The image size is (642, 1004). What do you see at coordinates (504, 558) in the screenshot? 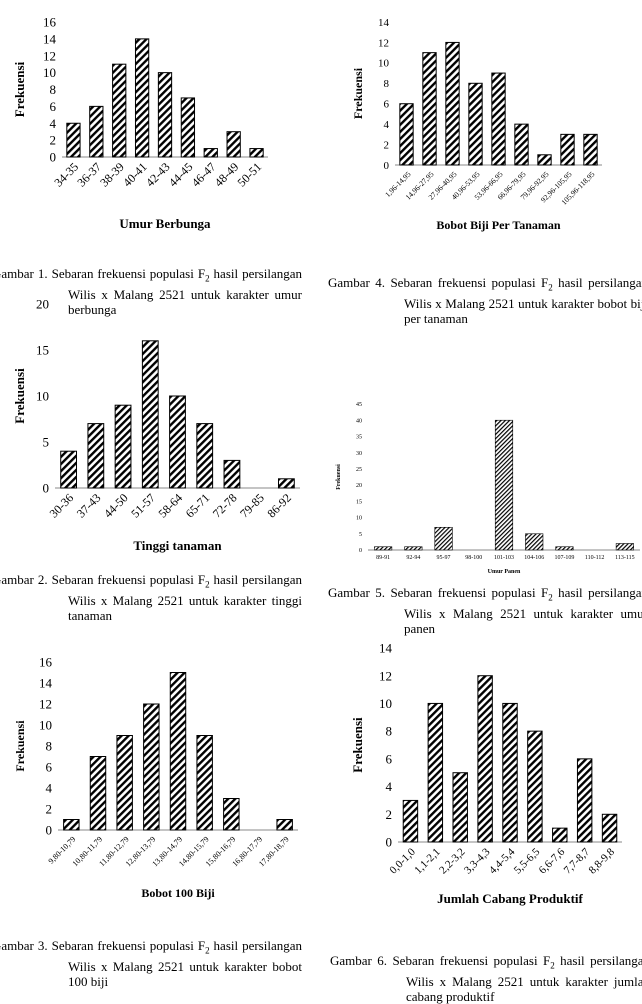
I see `x-tick-label: 101-103` at bounding box center [504, 558].